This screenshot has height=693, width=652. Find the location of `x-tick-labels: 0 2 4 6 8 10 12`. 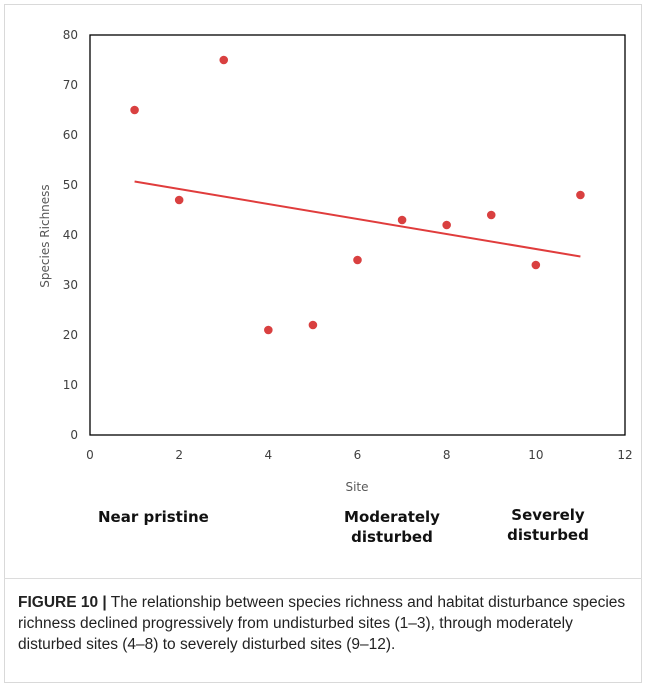

x-tick-labels: 0 2 4 6 8 10 12 is located at coordinates (359, 455).